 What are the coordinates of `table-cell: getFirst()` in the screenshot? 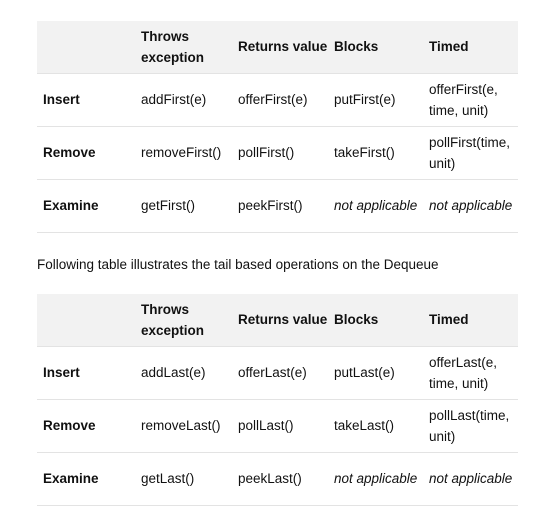 It's located at (168, 205).